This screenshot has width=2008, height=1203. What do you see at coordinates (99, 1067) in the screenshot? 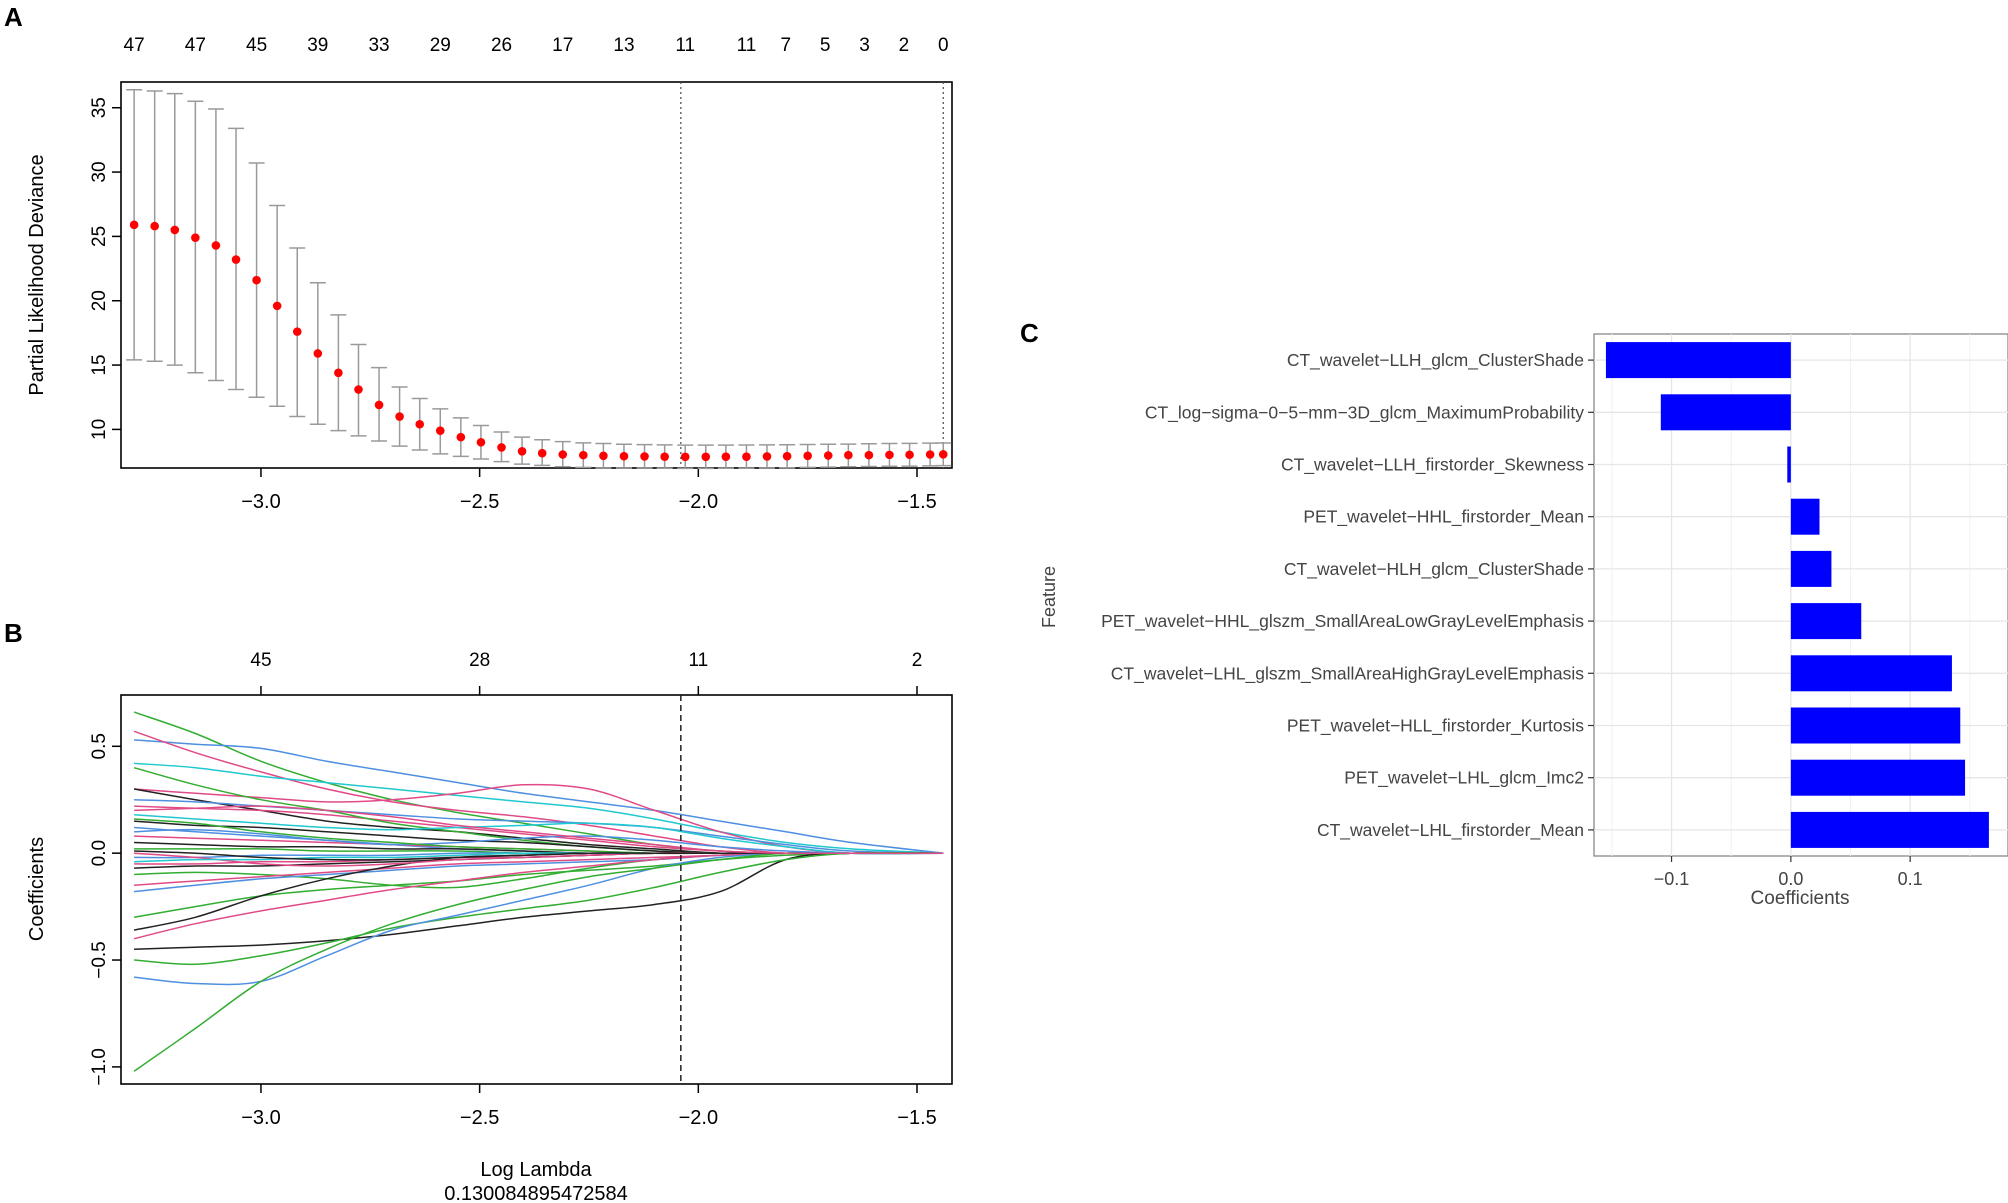
I see `panel-b-ytick-label: −1.0` at bounding box center [99, 1067].